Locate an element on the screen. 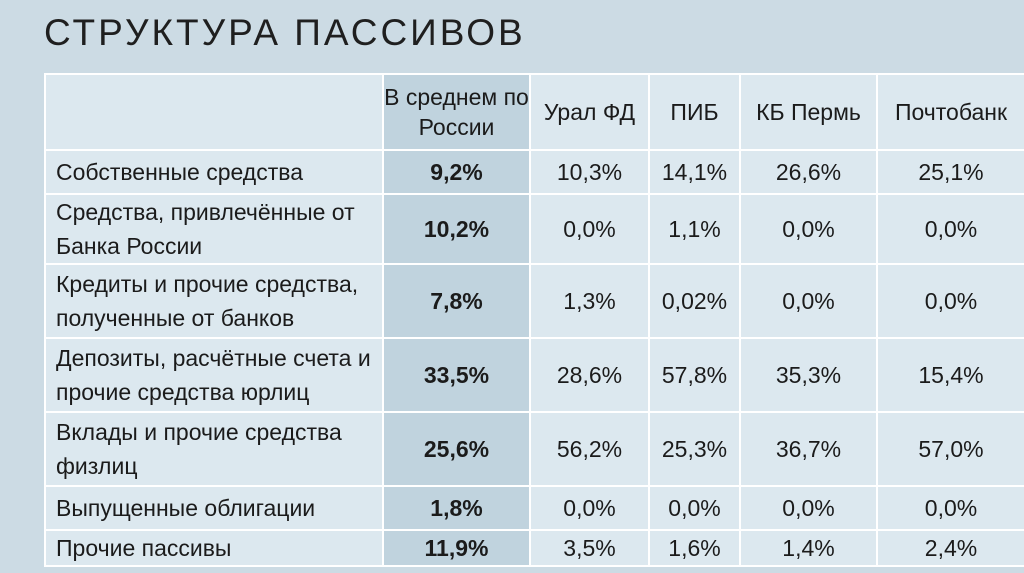  cell-value: 15,4% is located at coordinates (950, 375).